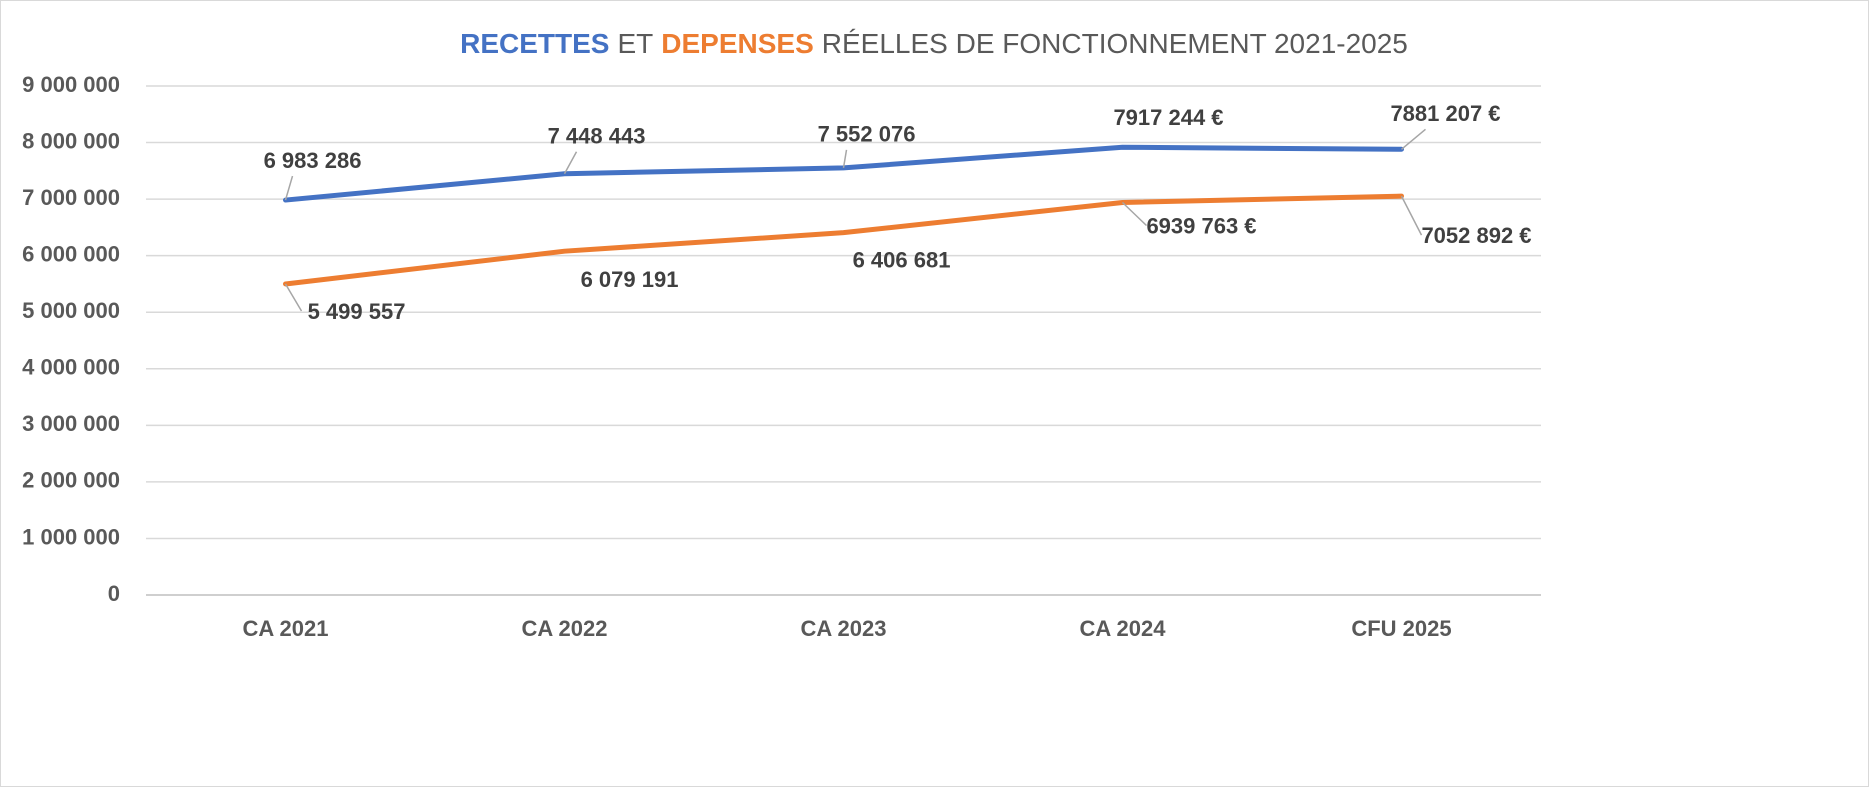 The height and width of the screenshot is (787, 1869). What do you see at coordinates (843, 628) in the screenshot?
I see `x-tick-label: CA 2023` at bounding box center [843, 628].